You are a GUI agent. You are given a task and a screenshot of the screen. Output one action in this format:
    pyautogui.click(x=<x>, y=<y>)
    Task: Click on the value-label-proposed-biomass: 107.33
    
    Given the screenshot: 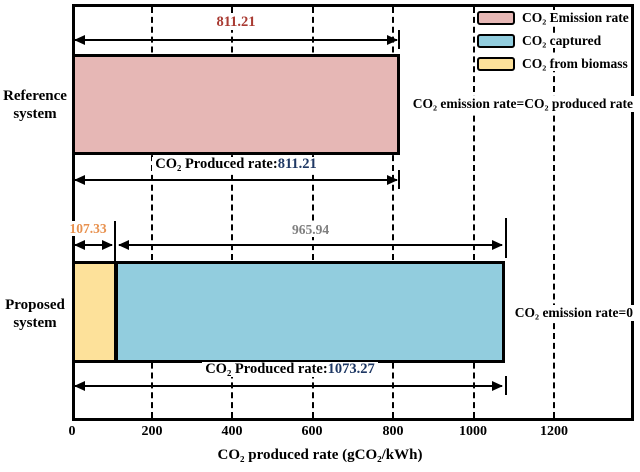 What is the action you would take?
    pyautogui.click(x=88, y=228)
    